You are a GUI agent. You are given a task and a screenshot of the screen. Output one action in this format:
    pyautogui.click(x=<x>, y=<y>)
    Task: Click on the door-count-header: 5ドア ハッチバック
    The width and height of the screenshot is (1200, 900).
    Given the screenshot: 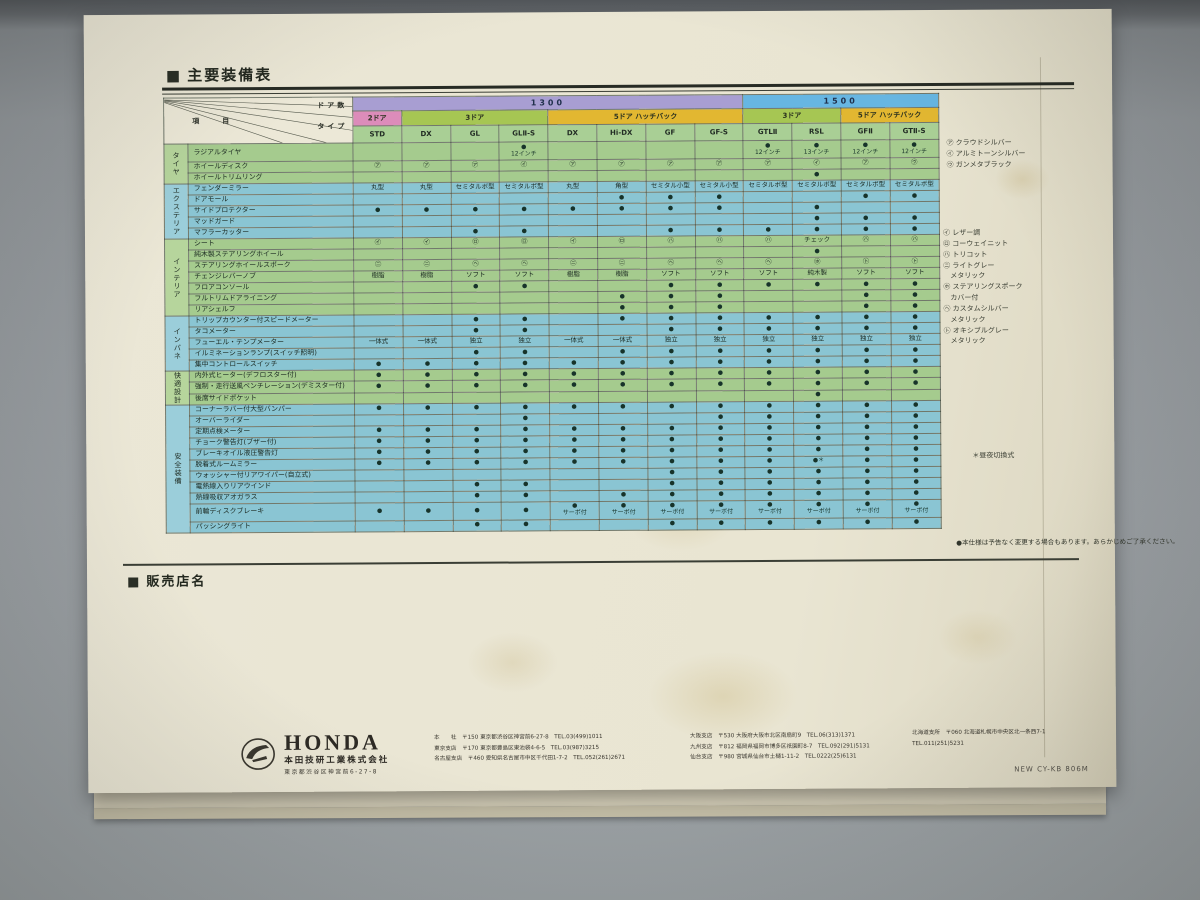 What is the action you would take?
    pyautogui.click(x=645, y=116)
    